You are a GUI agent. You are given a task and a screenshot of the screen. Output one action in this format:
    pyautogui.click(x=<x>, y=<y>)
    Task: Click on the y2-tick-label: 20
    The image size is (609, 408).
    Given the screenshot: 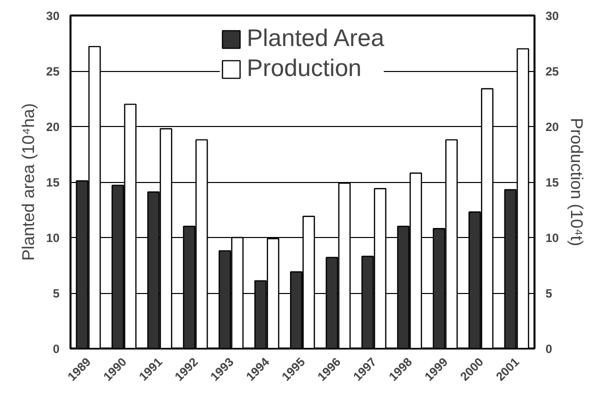 What is the action you would take?
    pyautogui.click(x=553, y=127)
    